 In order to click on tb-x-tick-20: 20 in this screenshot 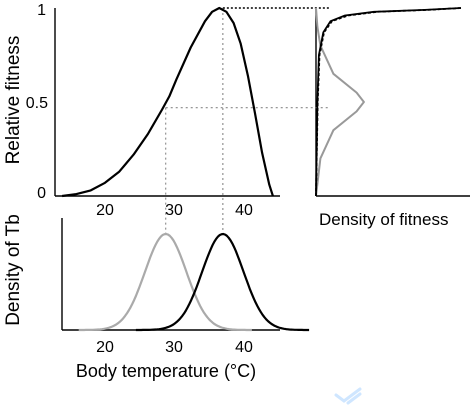, I will do `click(105, 347)`.